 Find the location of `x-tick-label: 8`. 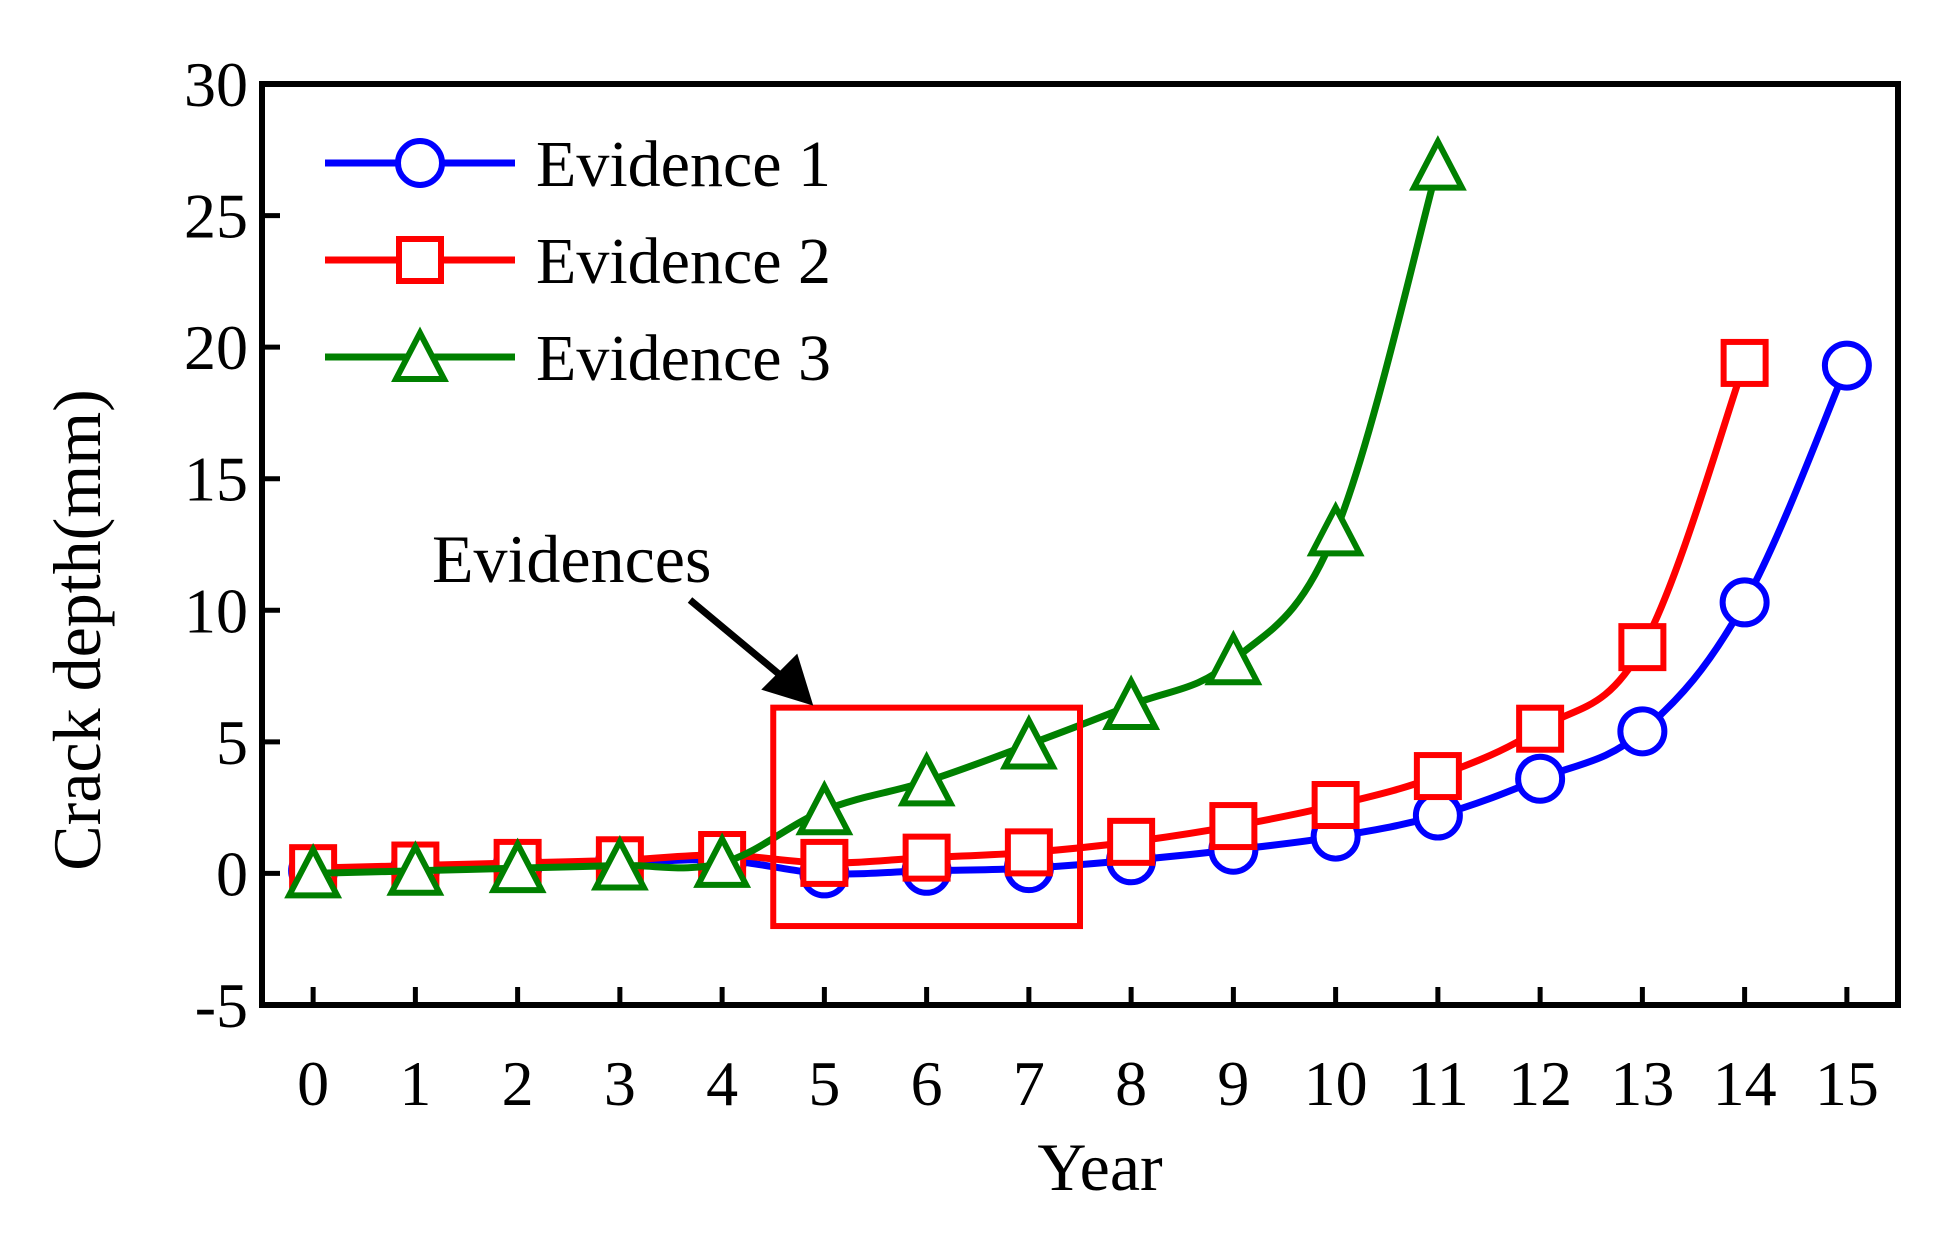

x-tick-label: 8 is located at coordinates (1131, 1083).